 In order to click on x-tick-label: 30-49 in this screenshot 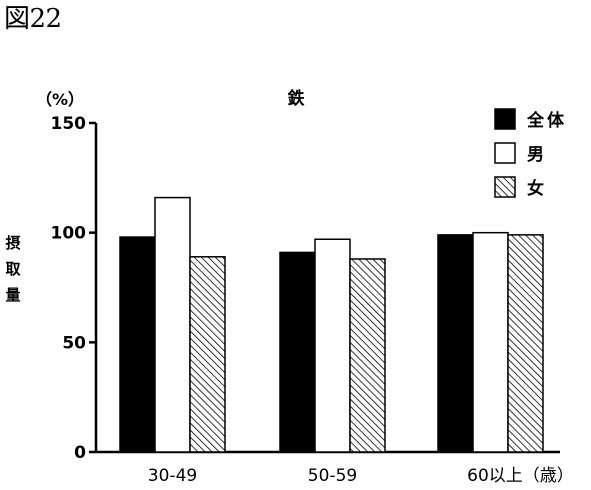, I will do `click(172, 476)`.